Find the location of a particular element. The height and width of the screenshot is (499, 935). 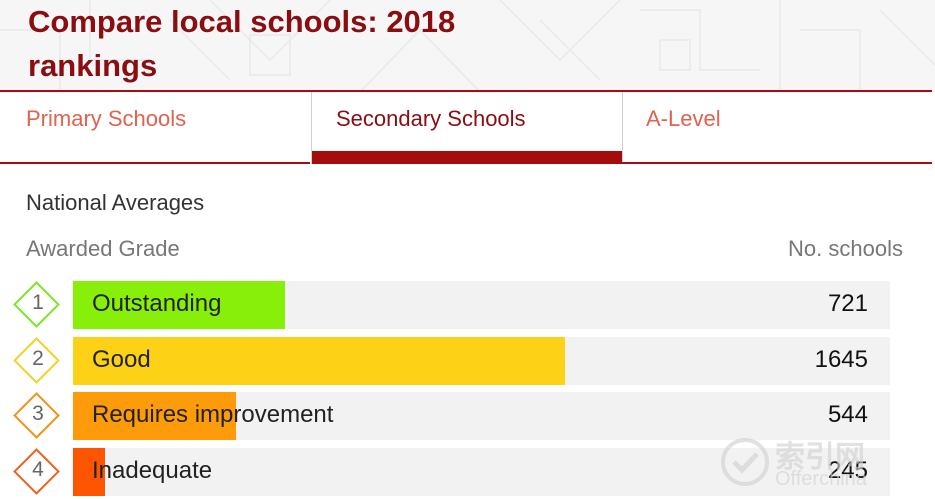

school-count: 721 is located at coordinates (847, 303).